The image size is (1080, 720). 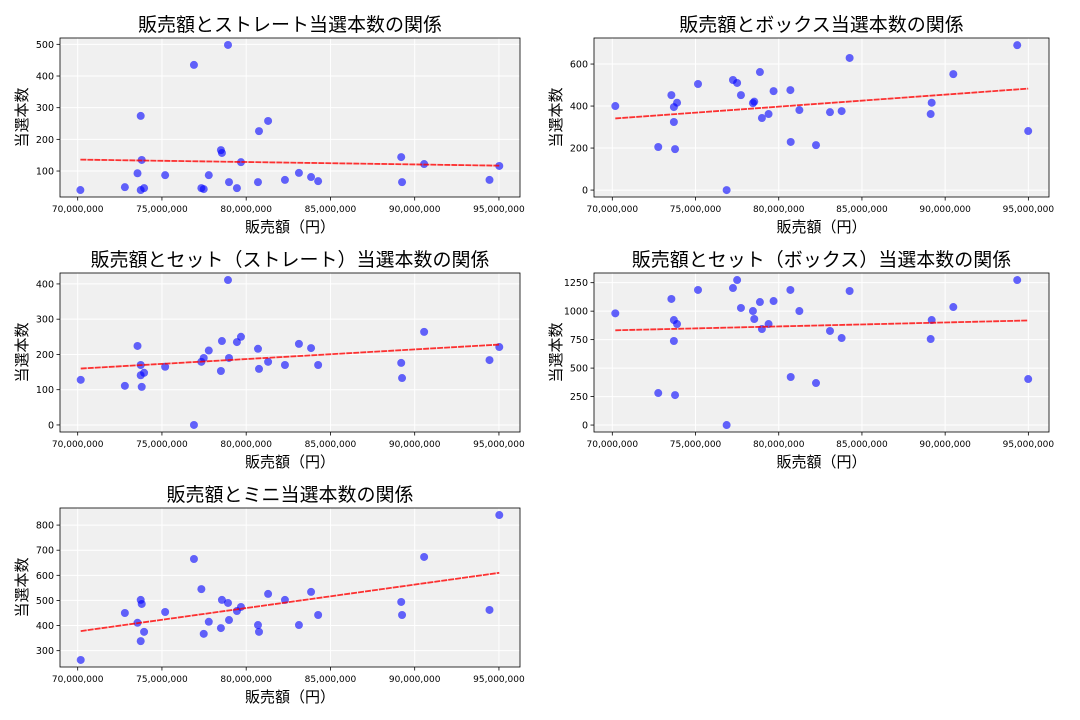 I want to click on chart-title: 販売額とストレート当選本数の関係, so click(x=290, y=25).